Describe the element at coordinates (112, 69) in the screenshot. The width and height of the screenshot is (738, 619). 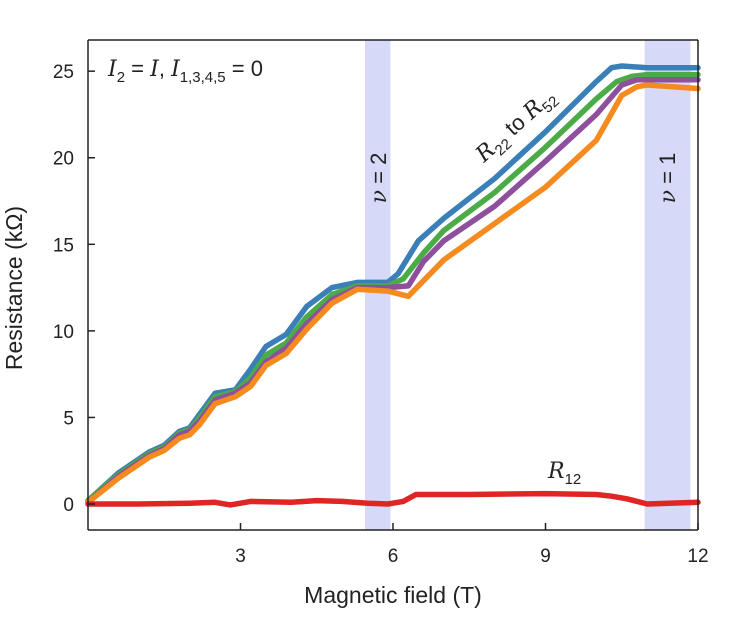
I see `condition-label-part-0: I` at that location.